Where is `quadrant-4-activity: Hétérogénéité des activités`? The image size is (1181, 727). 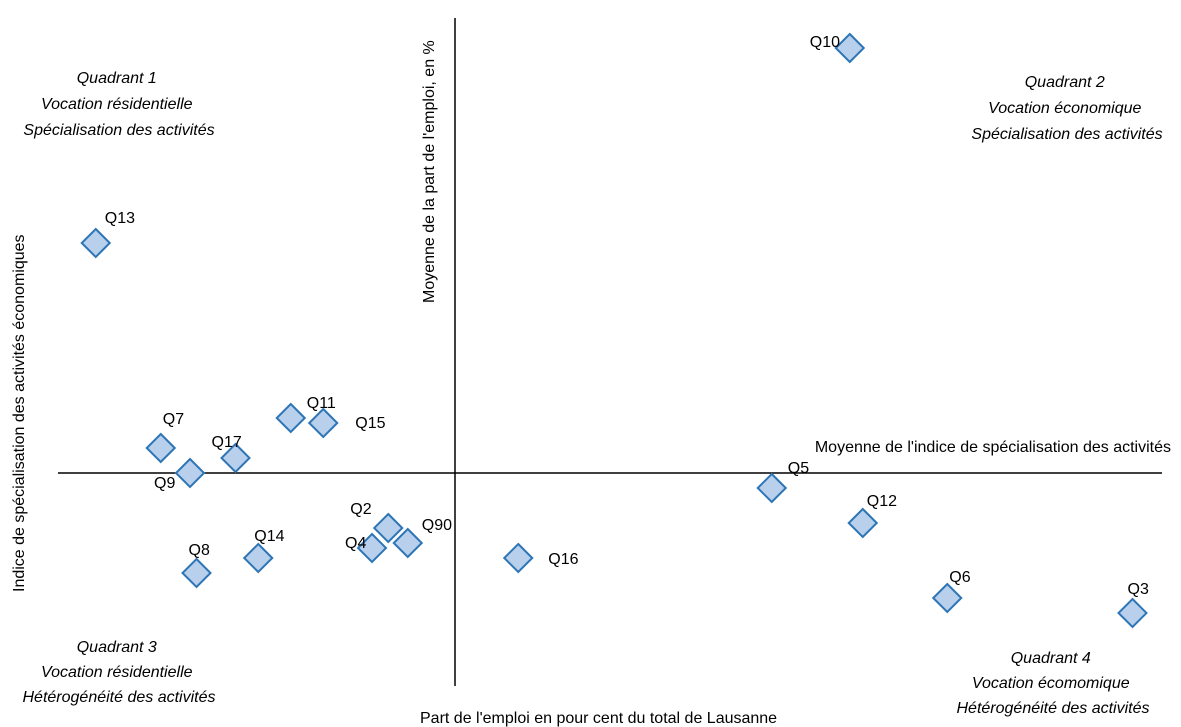 quadrant-4-activity: Hétérogénéité des activités is located at coordinates (1053, 708).